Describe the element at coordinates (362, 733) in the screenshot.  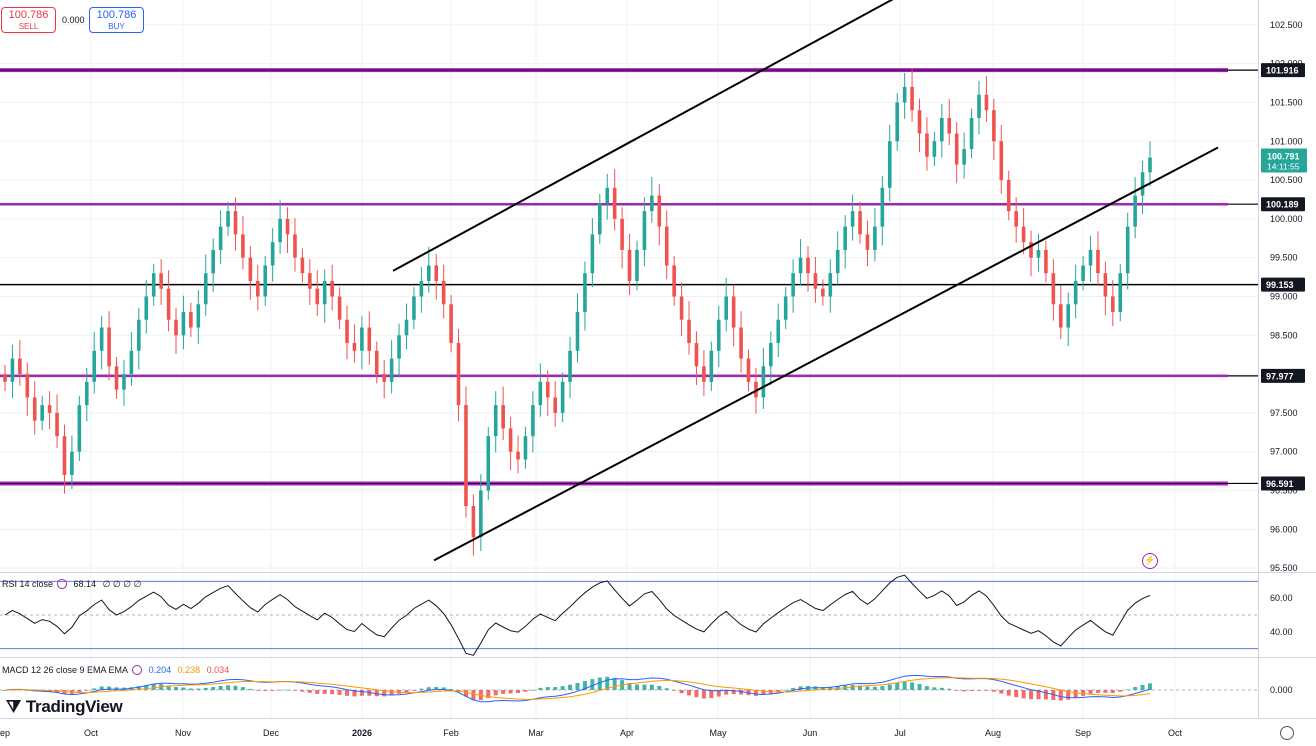
I see `time-tick-label: 2026` at that location.